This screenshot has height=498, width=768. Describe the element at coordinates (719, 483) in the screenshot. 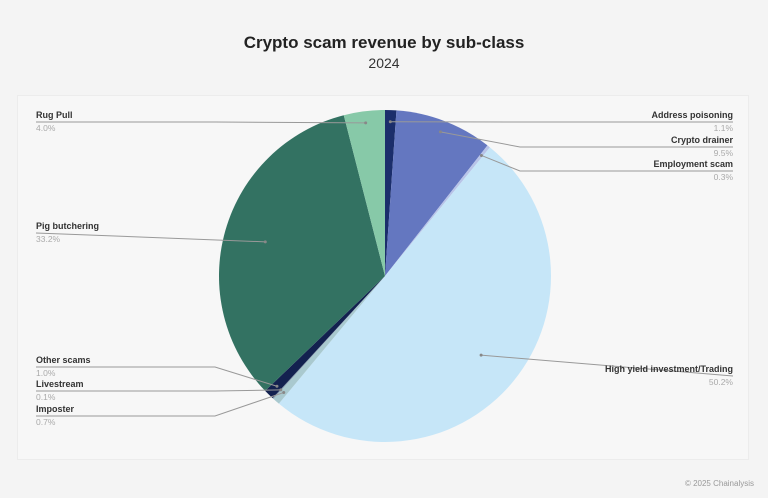

I see `copyright-footer: © 2025 Chainalysis` at that location.